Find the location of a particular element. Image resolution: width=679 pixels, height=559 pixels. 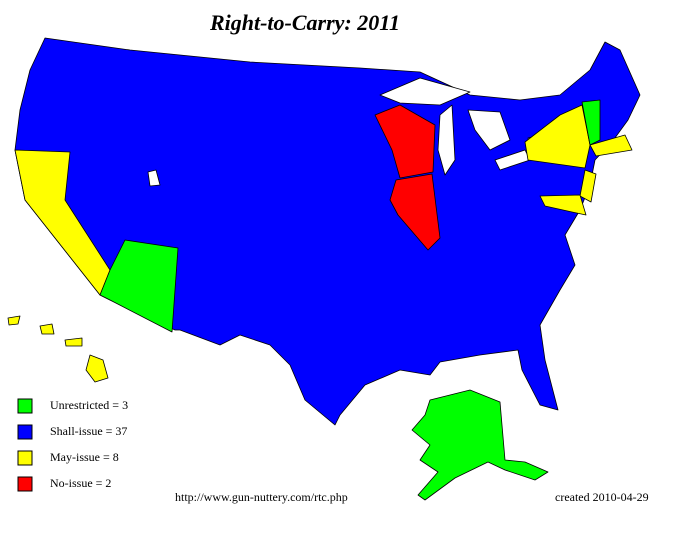

legend-label: Unrestricted = 3 is located at coordinates (89, 405).